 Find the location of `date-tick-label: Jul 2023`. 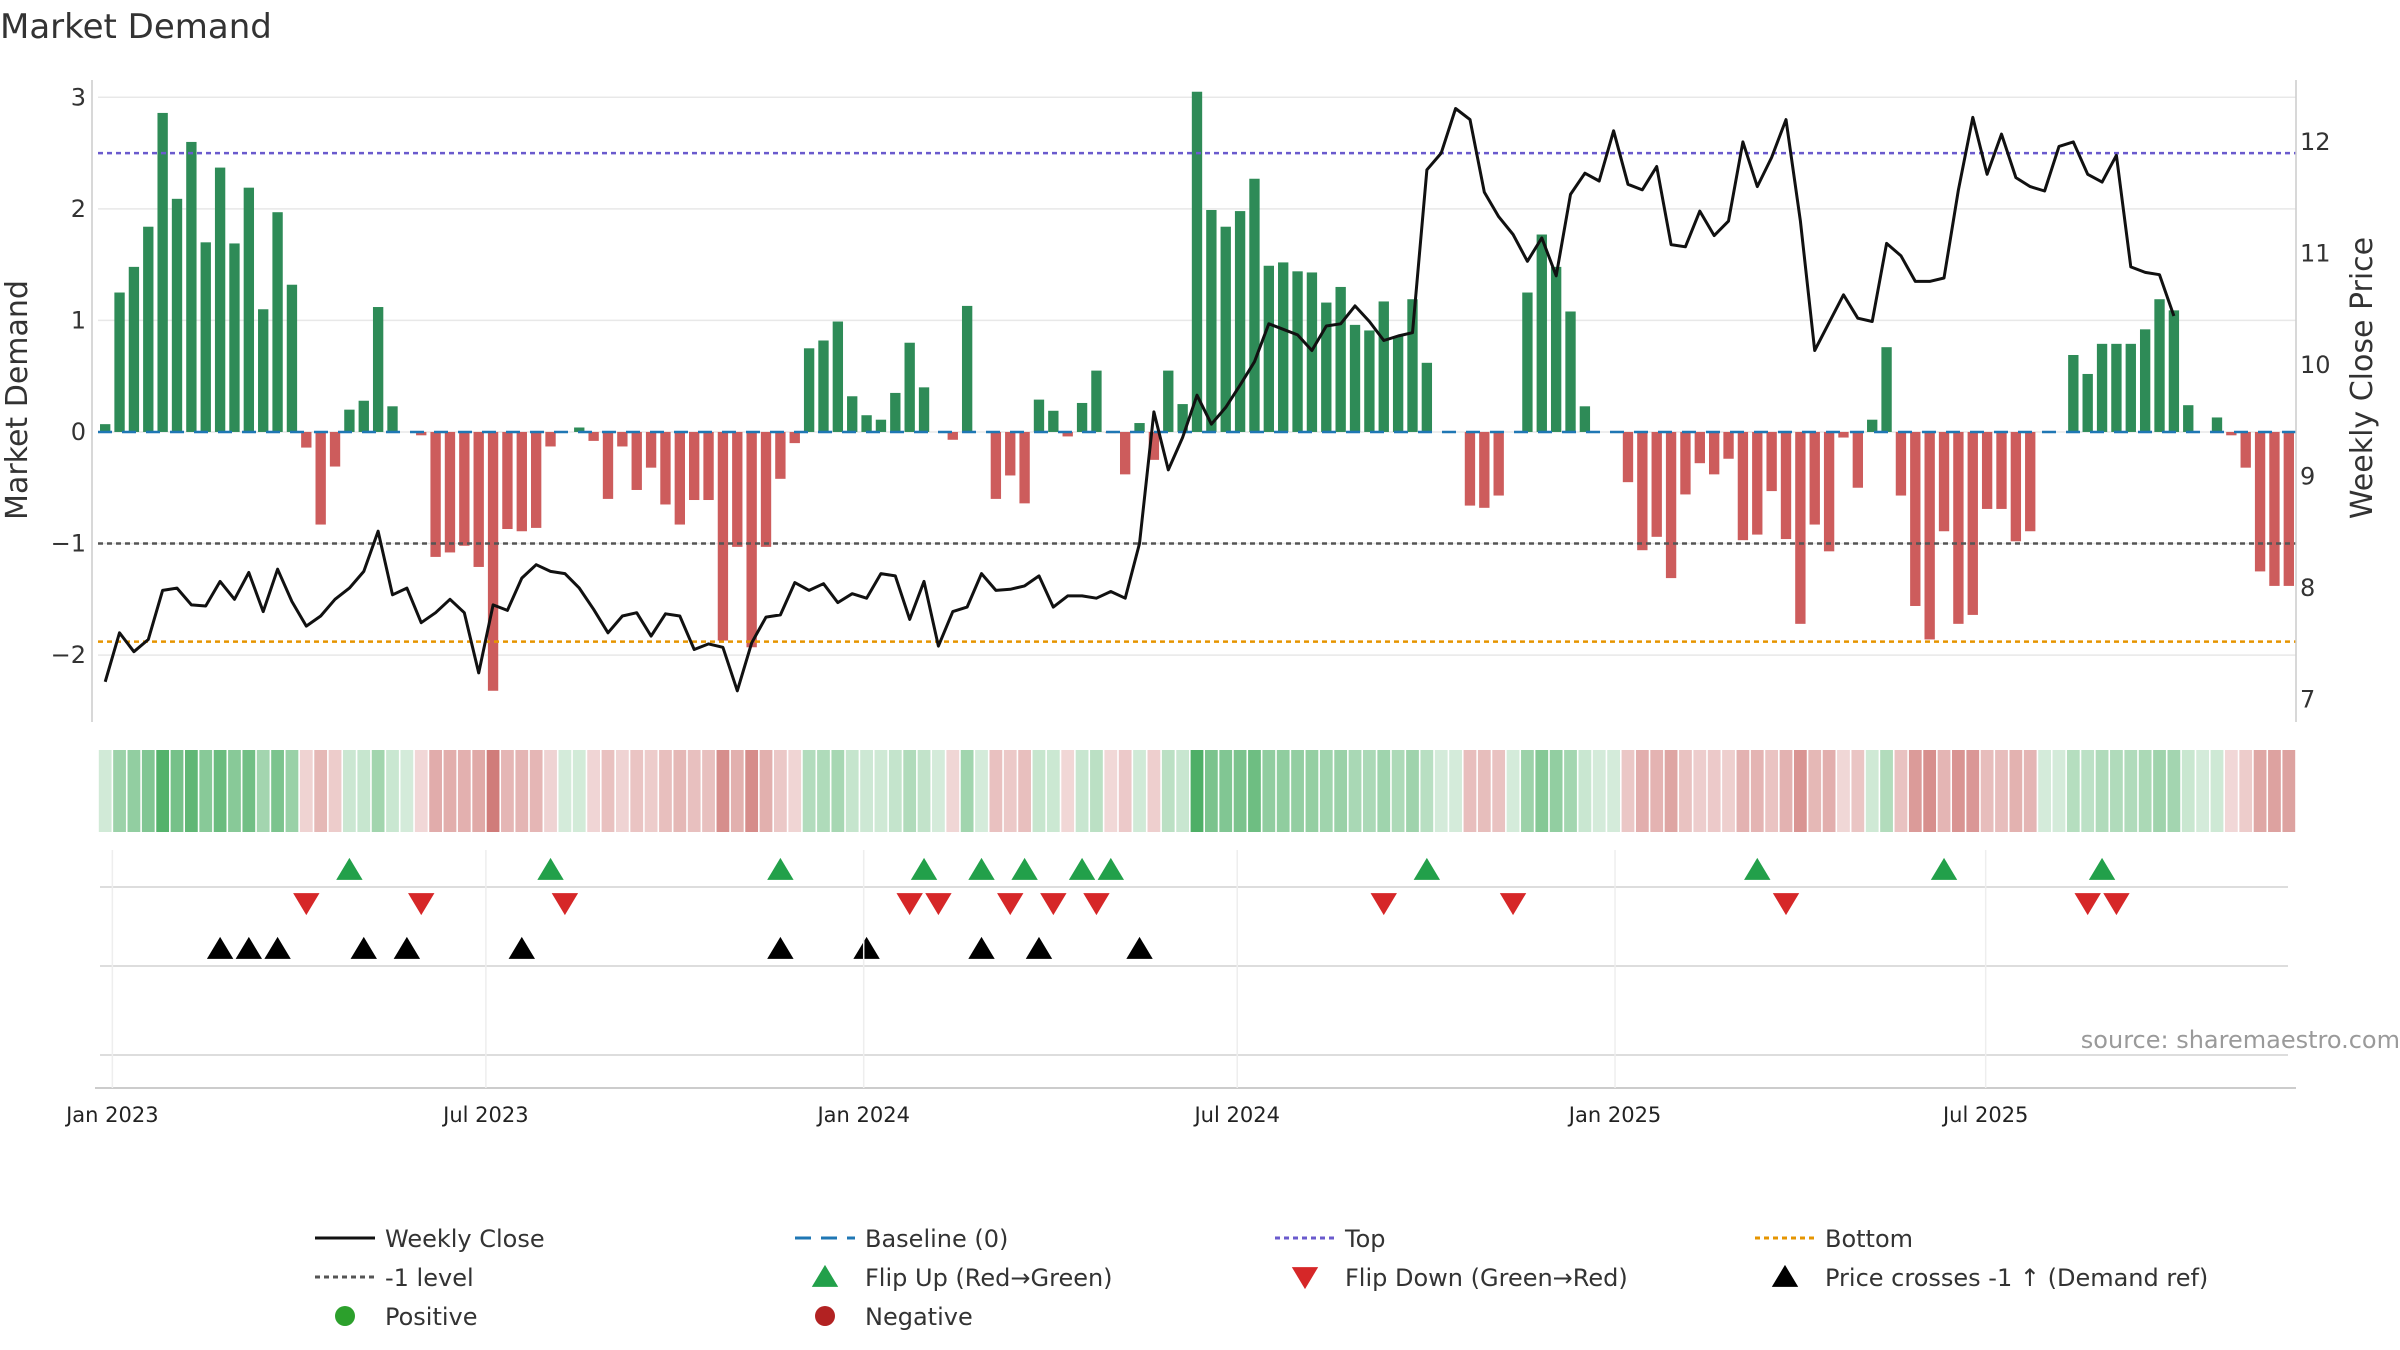

date-tick-label: Jul 2023 is located at coordinates (484, 1115).